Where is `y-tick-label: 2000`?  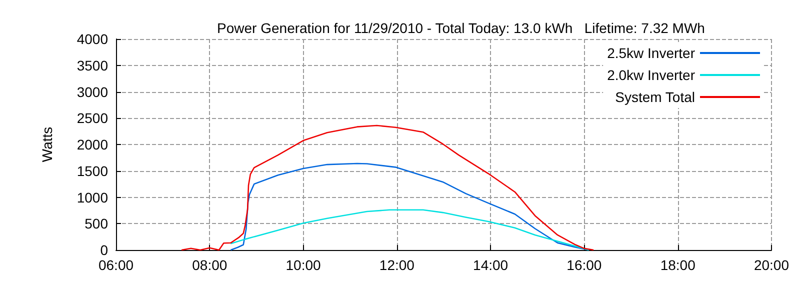 y-tick-label: 2000 is located at coordinates (92, 144).